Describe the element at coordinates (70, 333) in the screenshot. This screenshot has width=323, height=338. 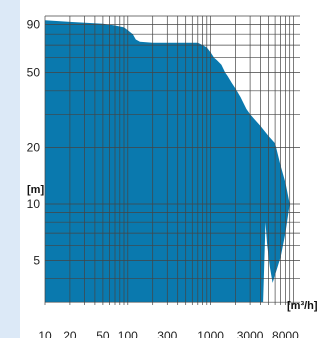
I see `x-tick-label: 20` at that location.